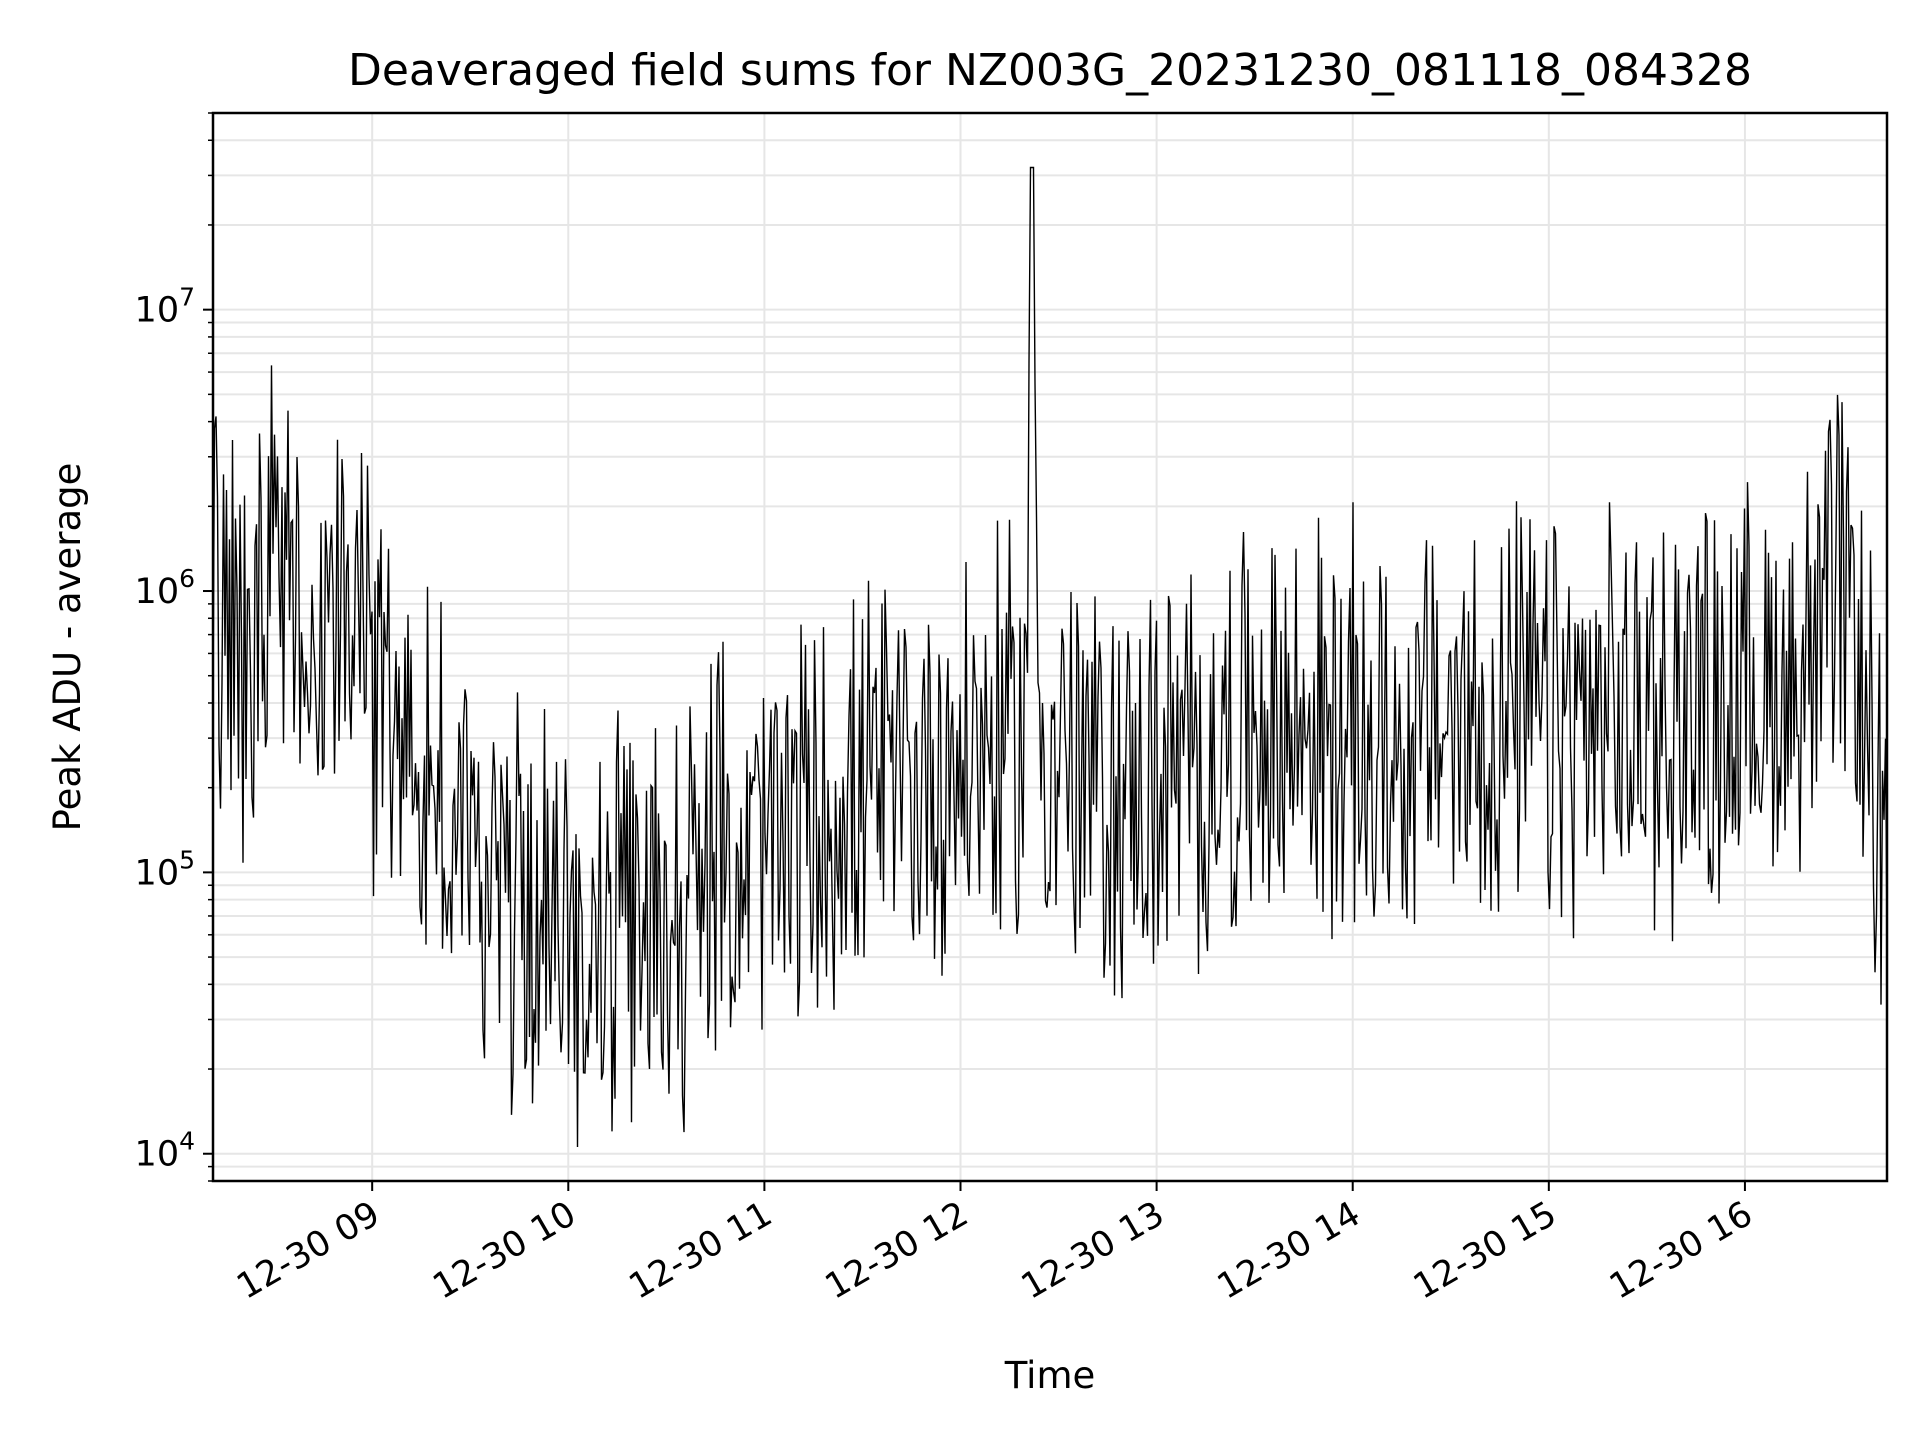  What do you see at coordinates (67, 647) in the screenshot?
I see `y-axis-label: Peak ADU - average` at bounding box center [67, 647].